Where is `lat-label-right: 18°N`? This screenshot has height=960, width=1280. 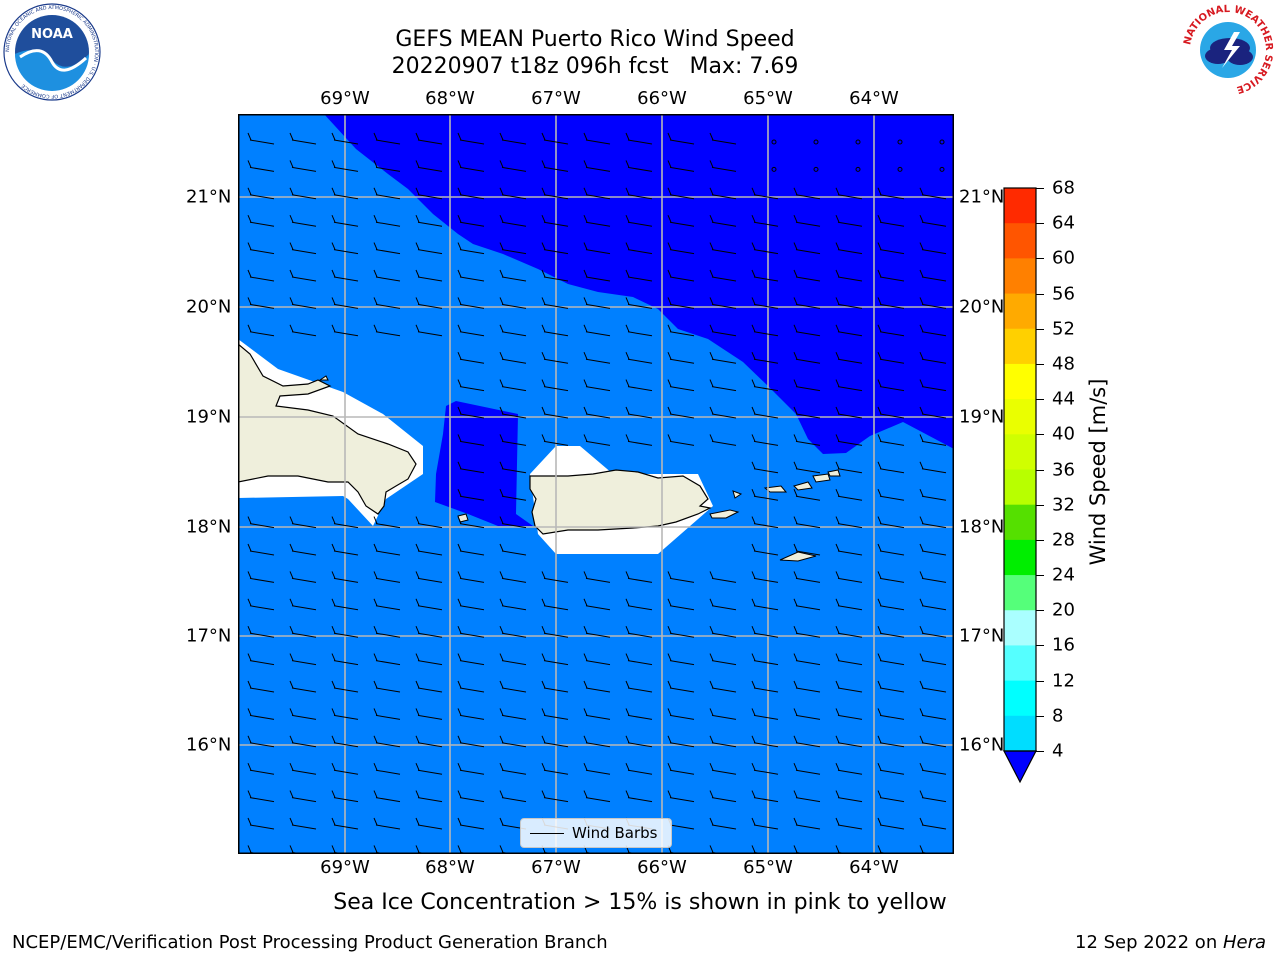
lat-label-right: 18°N is located at coordinates (982, 527).